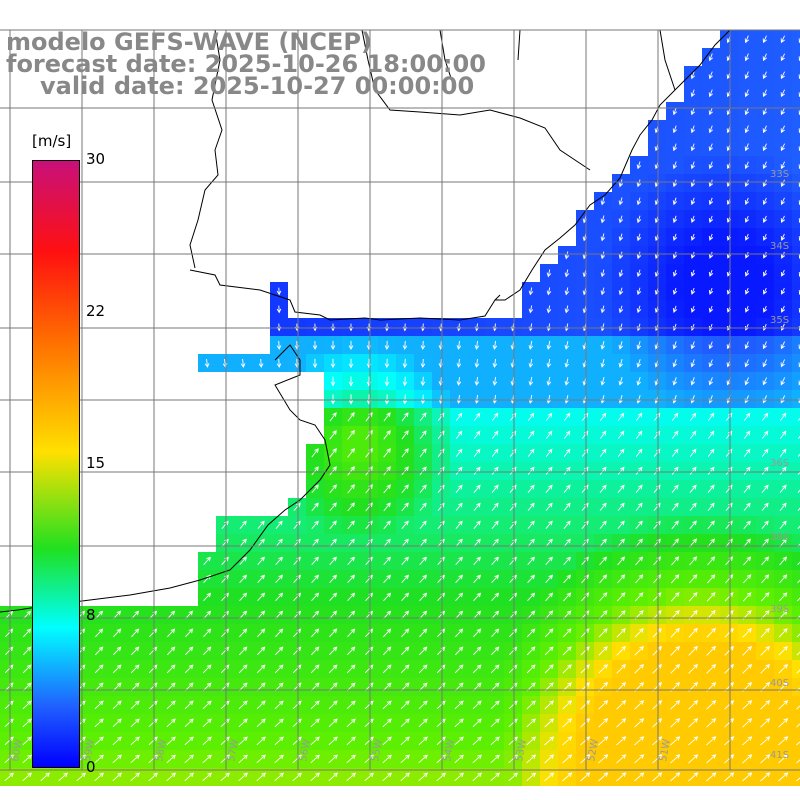 Image resolution: width=800 pixels, height=800 pixels. What do you see at coordinates (89, 750) in the screenshot?
I see `longitude-label: 59W` at bounding box center [89, 750].